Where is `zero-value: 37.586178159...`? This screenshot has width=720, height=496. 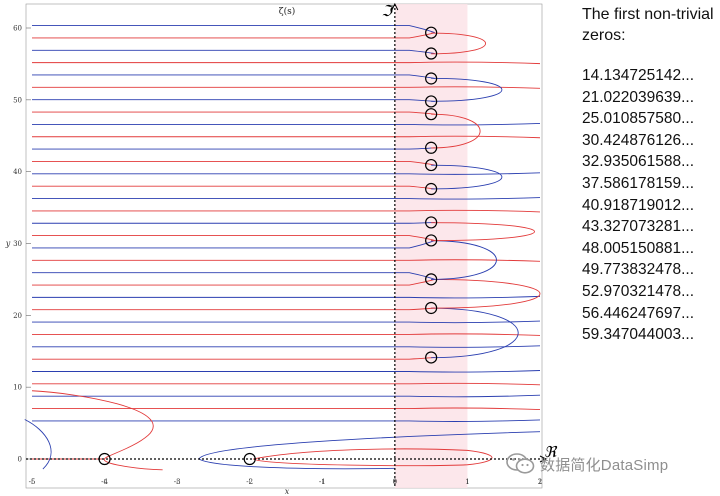 zero-value: 37.586178159... is located at coordinates (638, 183).